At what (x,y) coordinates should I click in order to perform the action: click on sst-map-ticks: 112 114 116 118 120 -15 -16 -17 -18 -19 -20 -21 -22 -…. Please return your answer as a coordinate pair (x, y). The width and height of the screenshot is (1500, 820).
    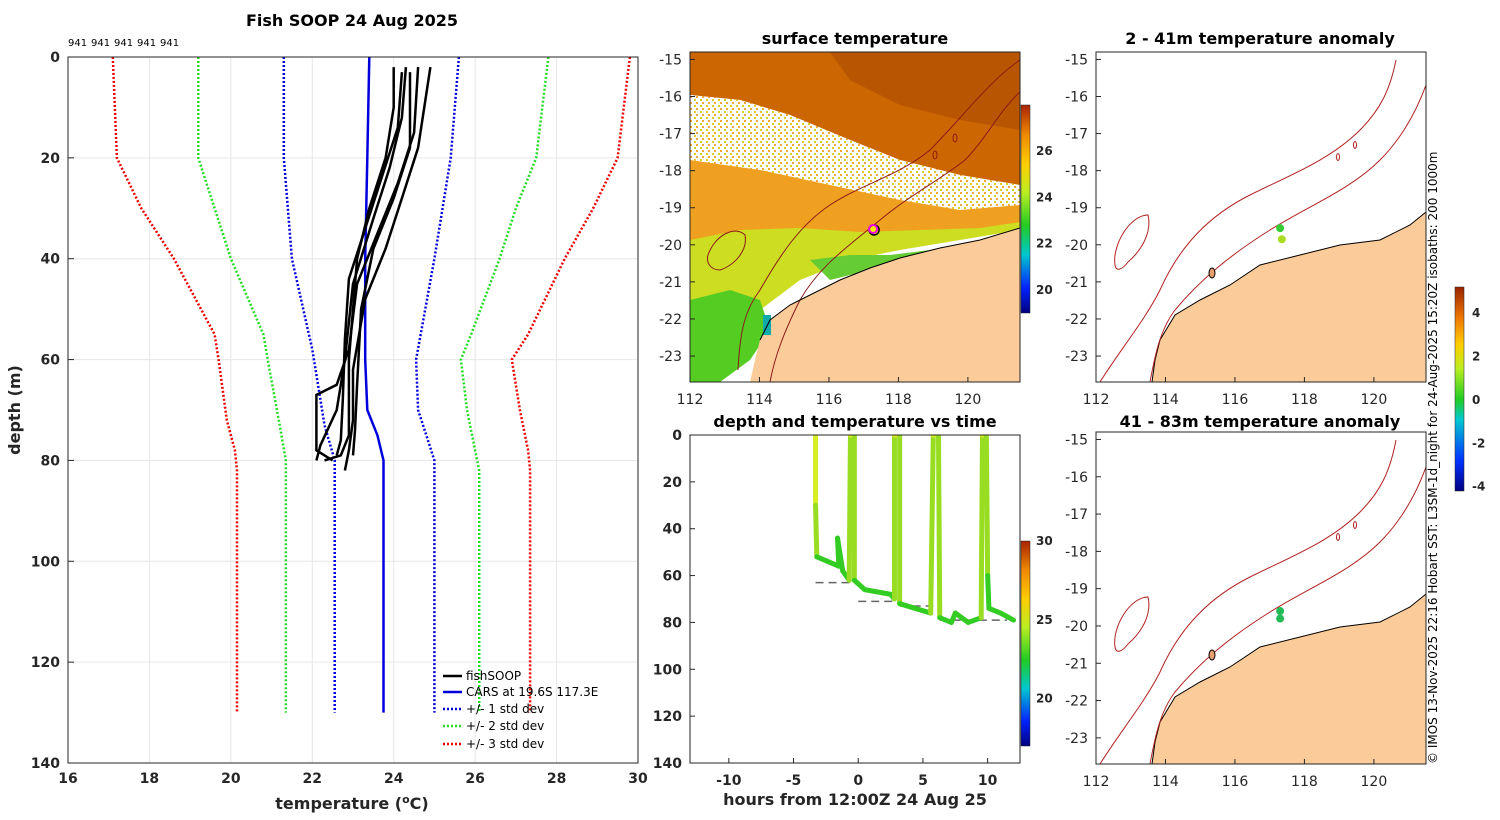
    Looking at the image, I should click on (820, 230).